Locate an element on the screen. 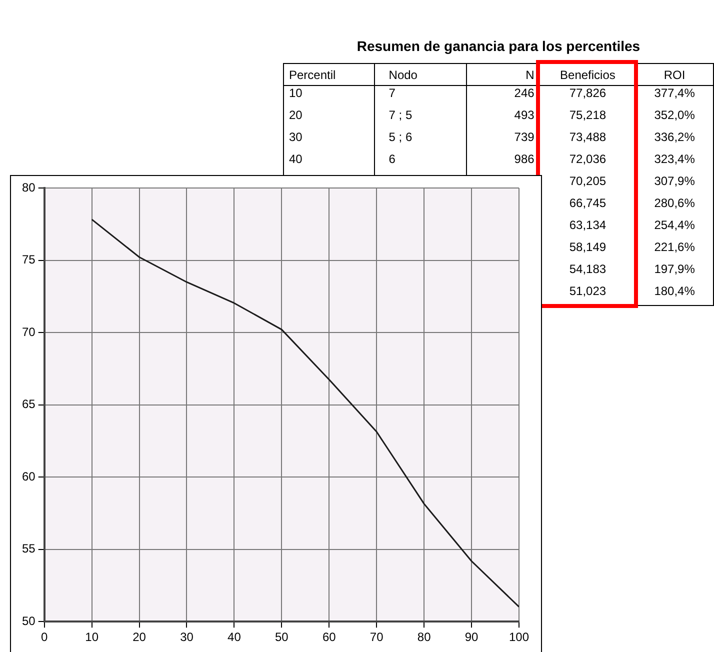 This screenshot has height=652, width=714. text: 336,2% is located at coordinates (674, 137).